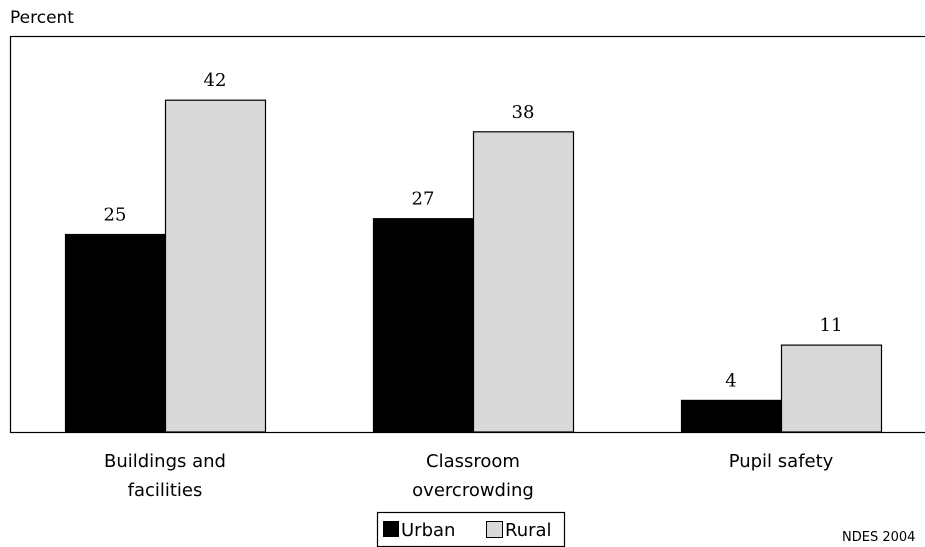 Image resolution: width=925 pixels, height=547 pixels. What do you see at coordinates (215, 80) in the screenshot?
I see `value-label-rural-0: 42` at bounding box center [215, 80].